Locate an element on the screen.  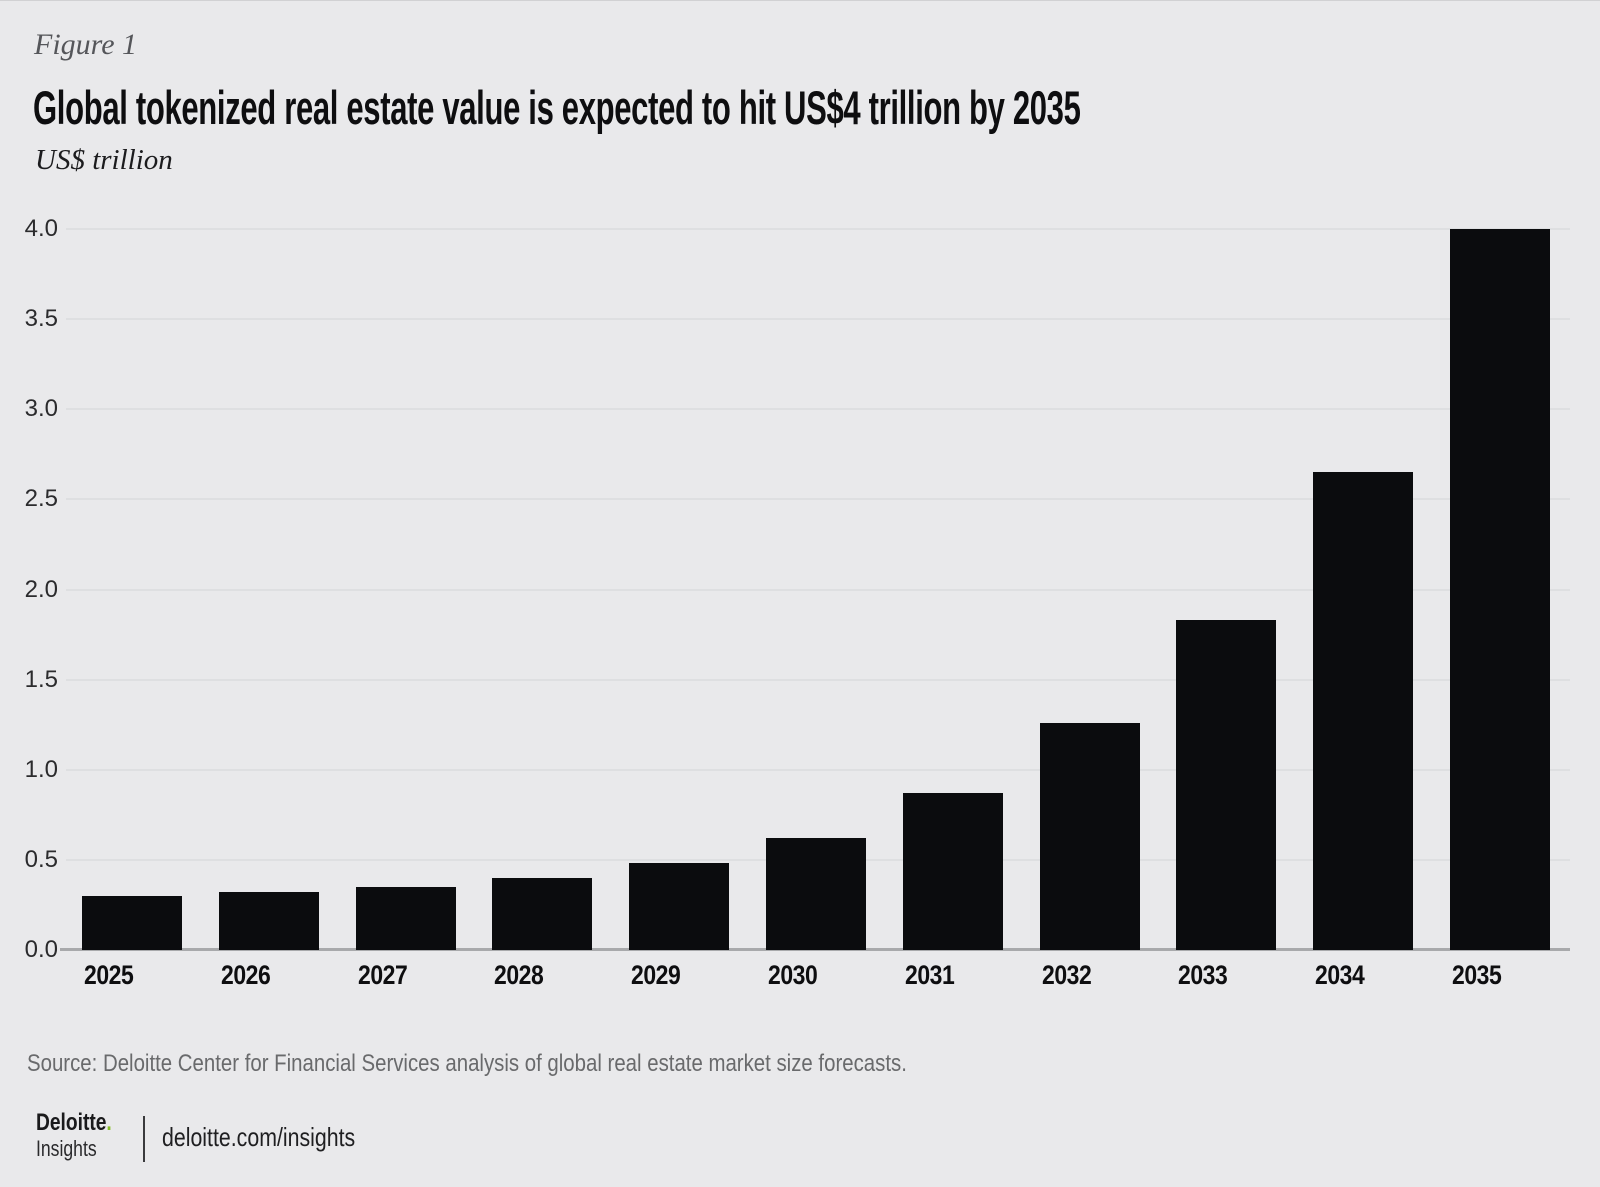
site-link: deloitte.com/insights is located at coordinates (280, 1137).